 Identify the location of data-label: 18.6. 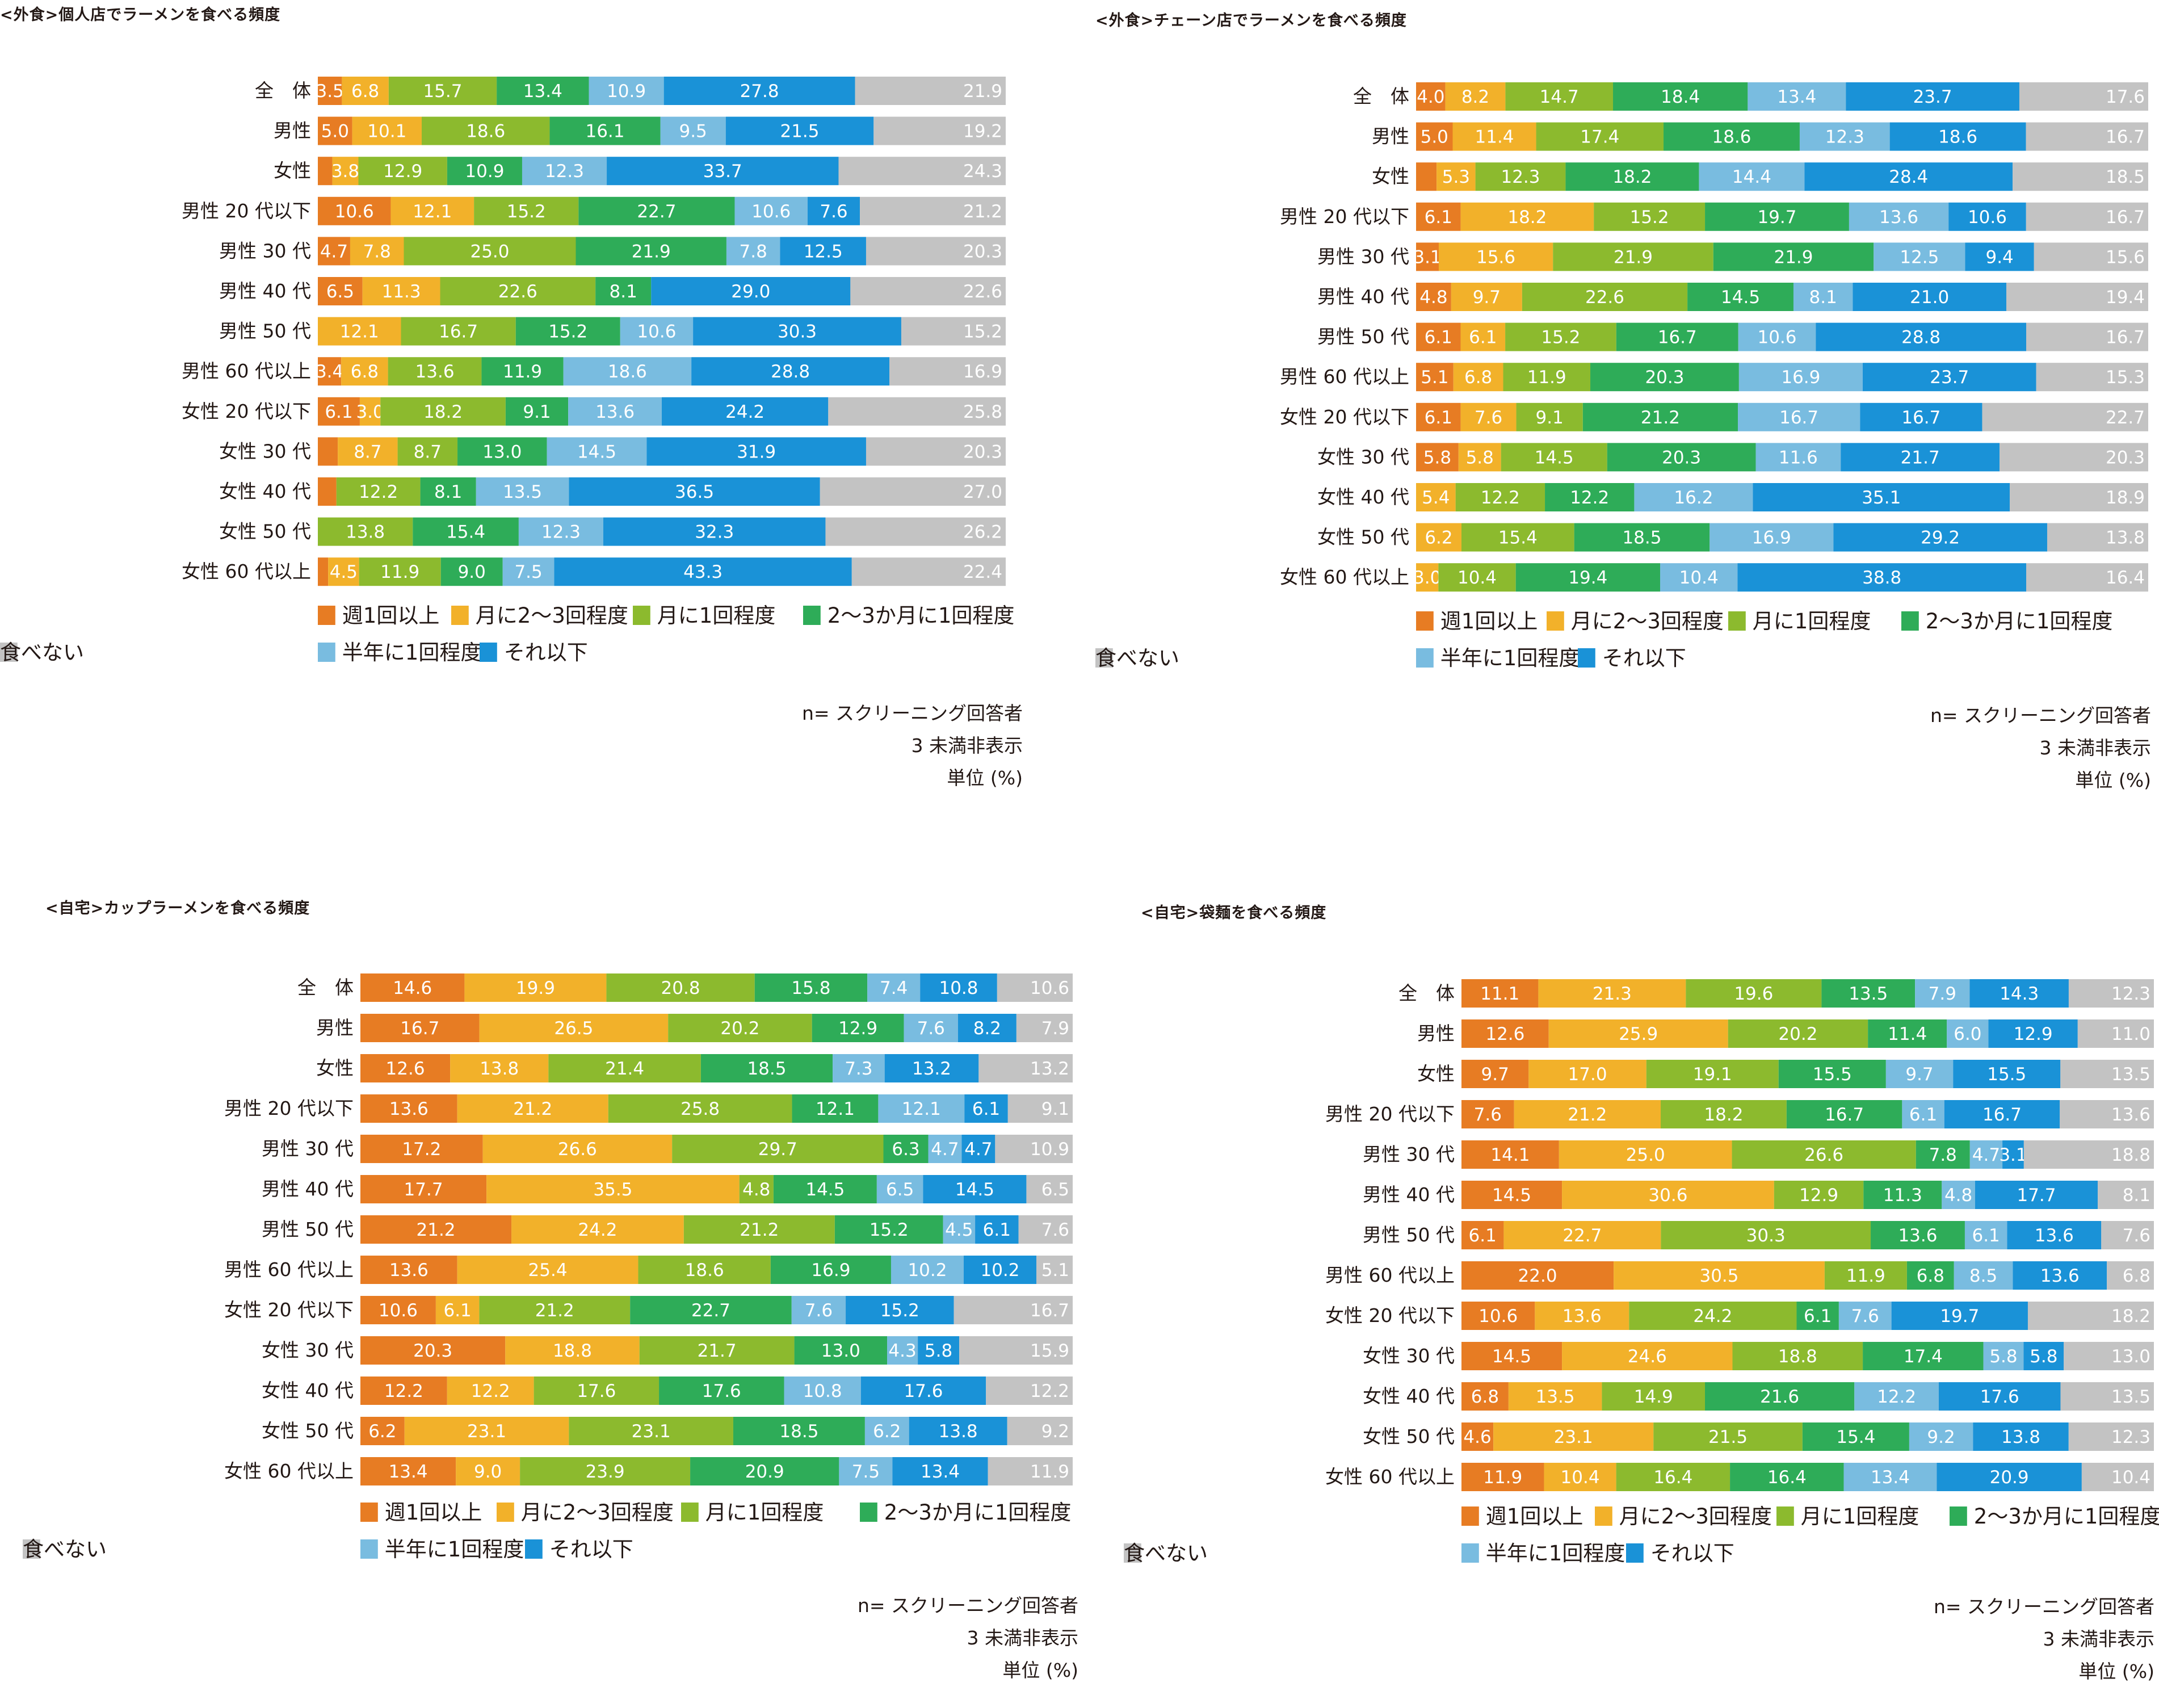
(704, 1270).